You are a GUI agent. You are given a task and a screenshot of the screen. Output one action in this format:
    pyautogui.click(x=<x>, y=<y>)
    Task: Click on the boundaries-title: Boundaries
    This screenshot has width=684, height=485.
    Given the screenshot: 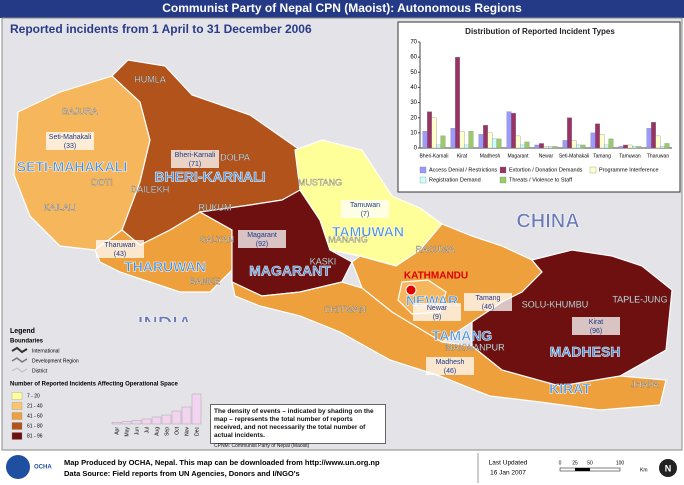 What is the action you would take?
    pyautogui.click(x=27, y=342)
    